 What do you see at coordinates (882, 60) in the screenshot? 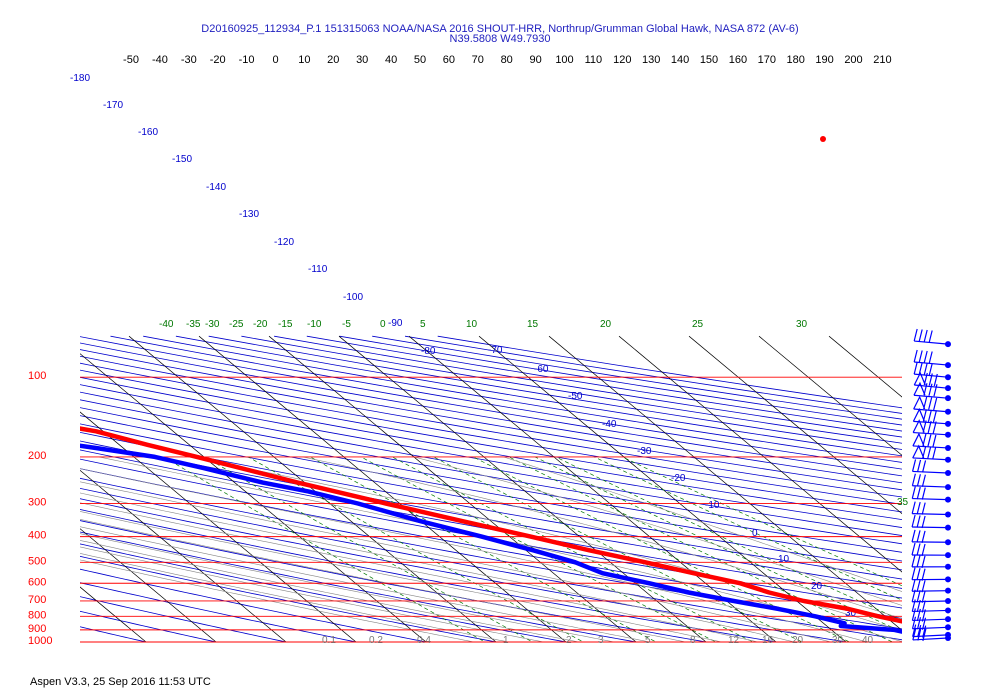
I see `isotherm-tick-label: 210` at bounding box center [882, 60].